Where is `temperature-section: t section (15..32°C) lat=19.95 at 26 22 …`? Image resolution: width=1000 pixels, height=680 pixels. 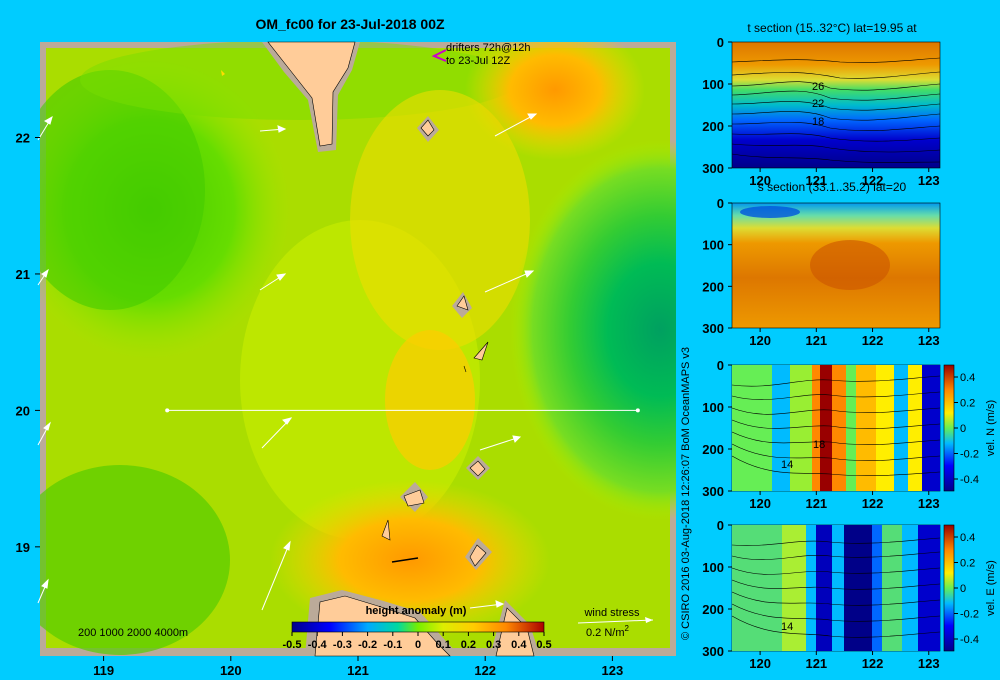 temperature-section: t section (15..32°C) lat=19.95 at 26 22 … is located at coordinates (821, 104).